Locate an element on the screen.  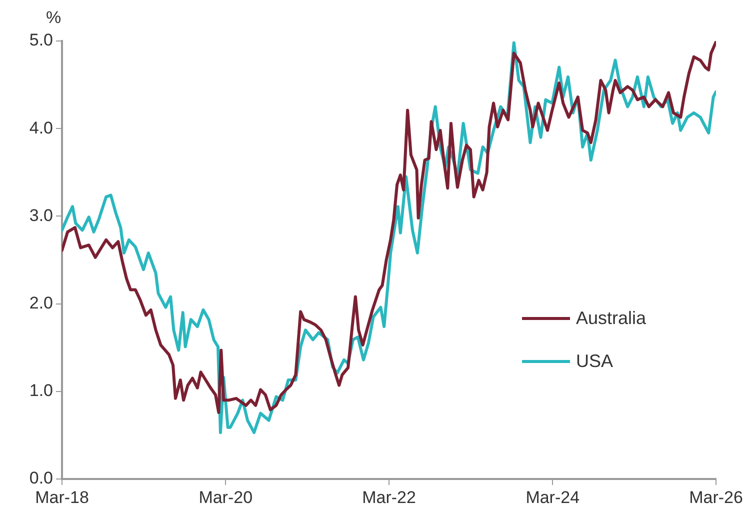
y-tick-label: 1.0 is located at coordinates (41, 390).